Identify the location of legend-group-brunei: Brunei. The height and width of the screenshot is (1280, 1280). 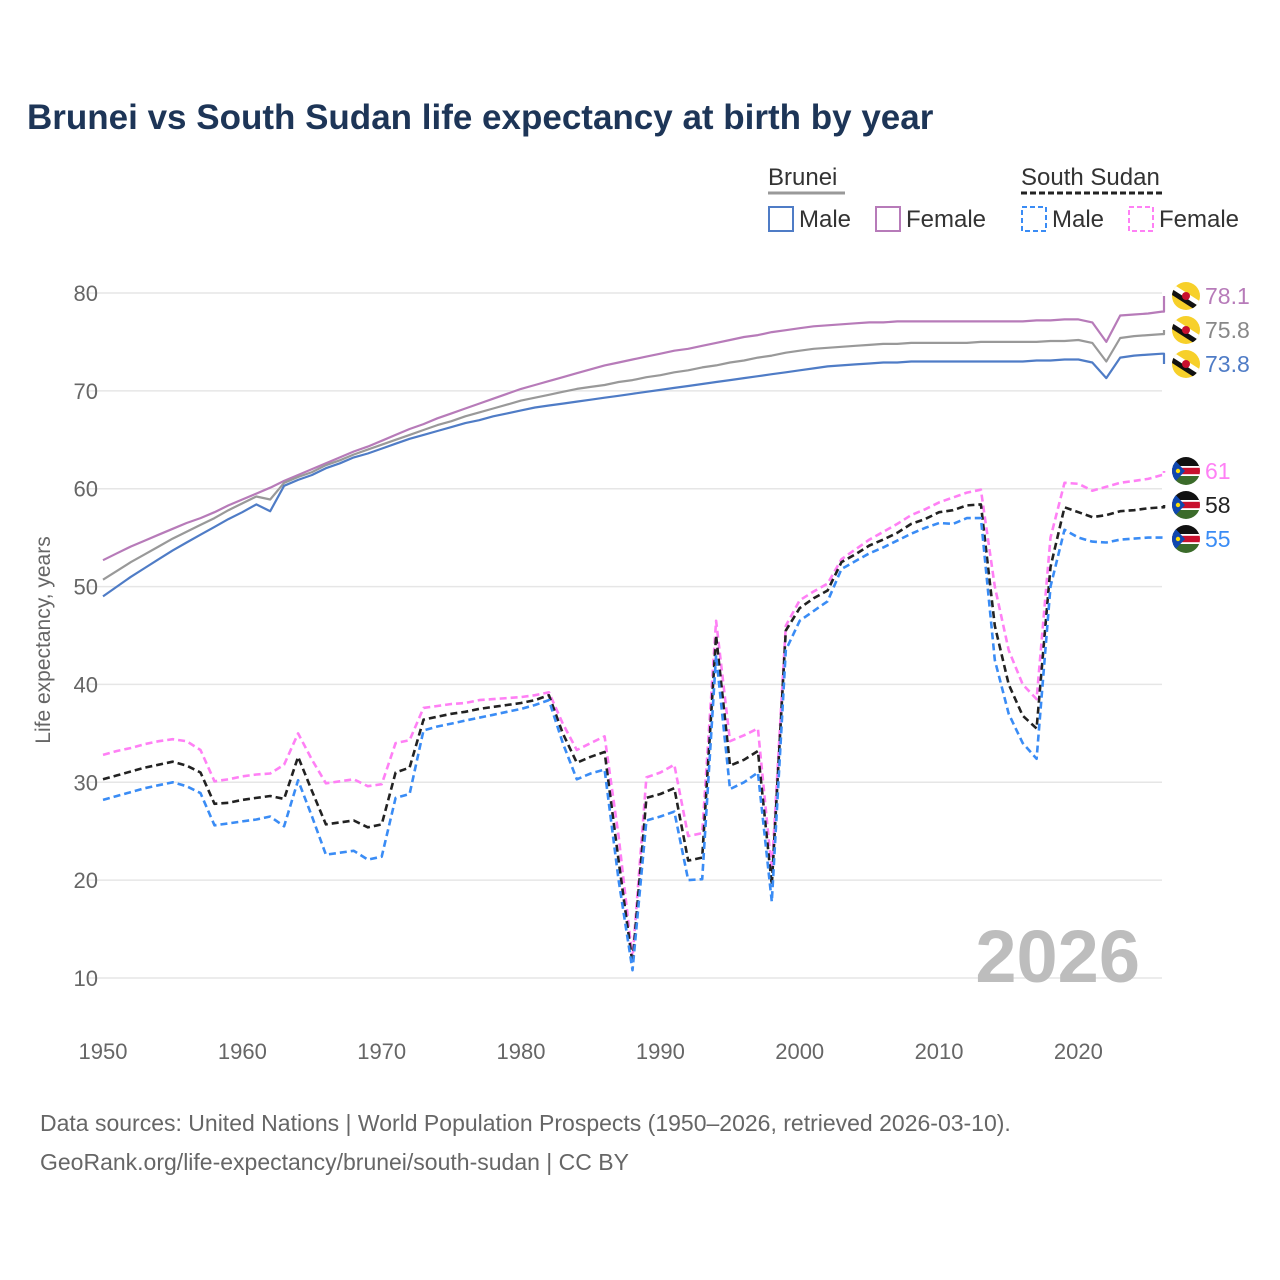
(802, 177).